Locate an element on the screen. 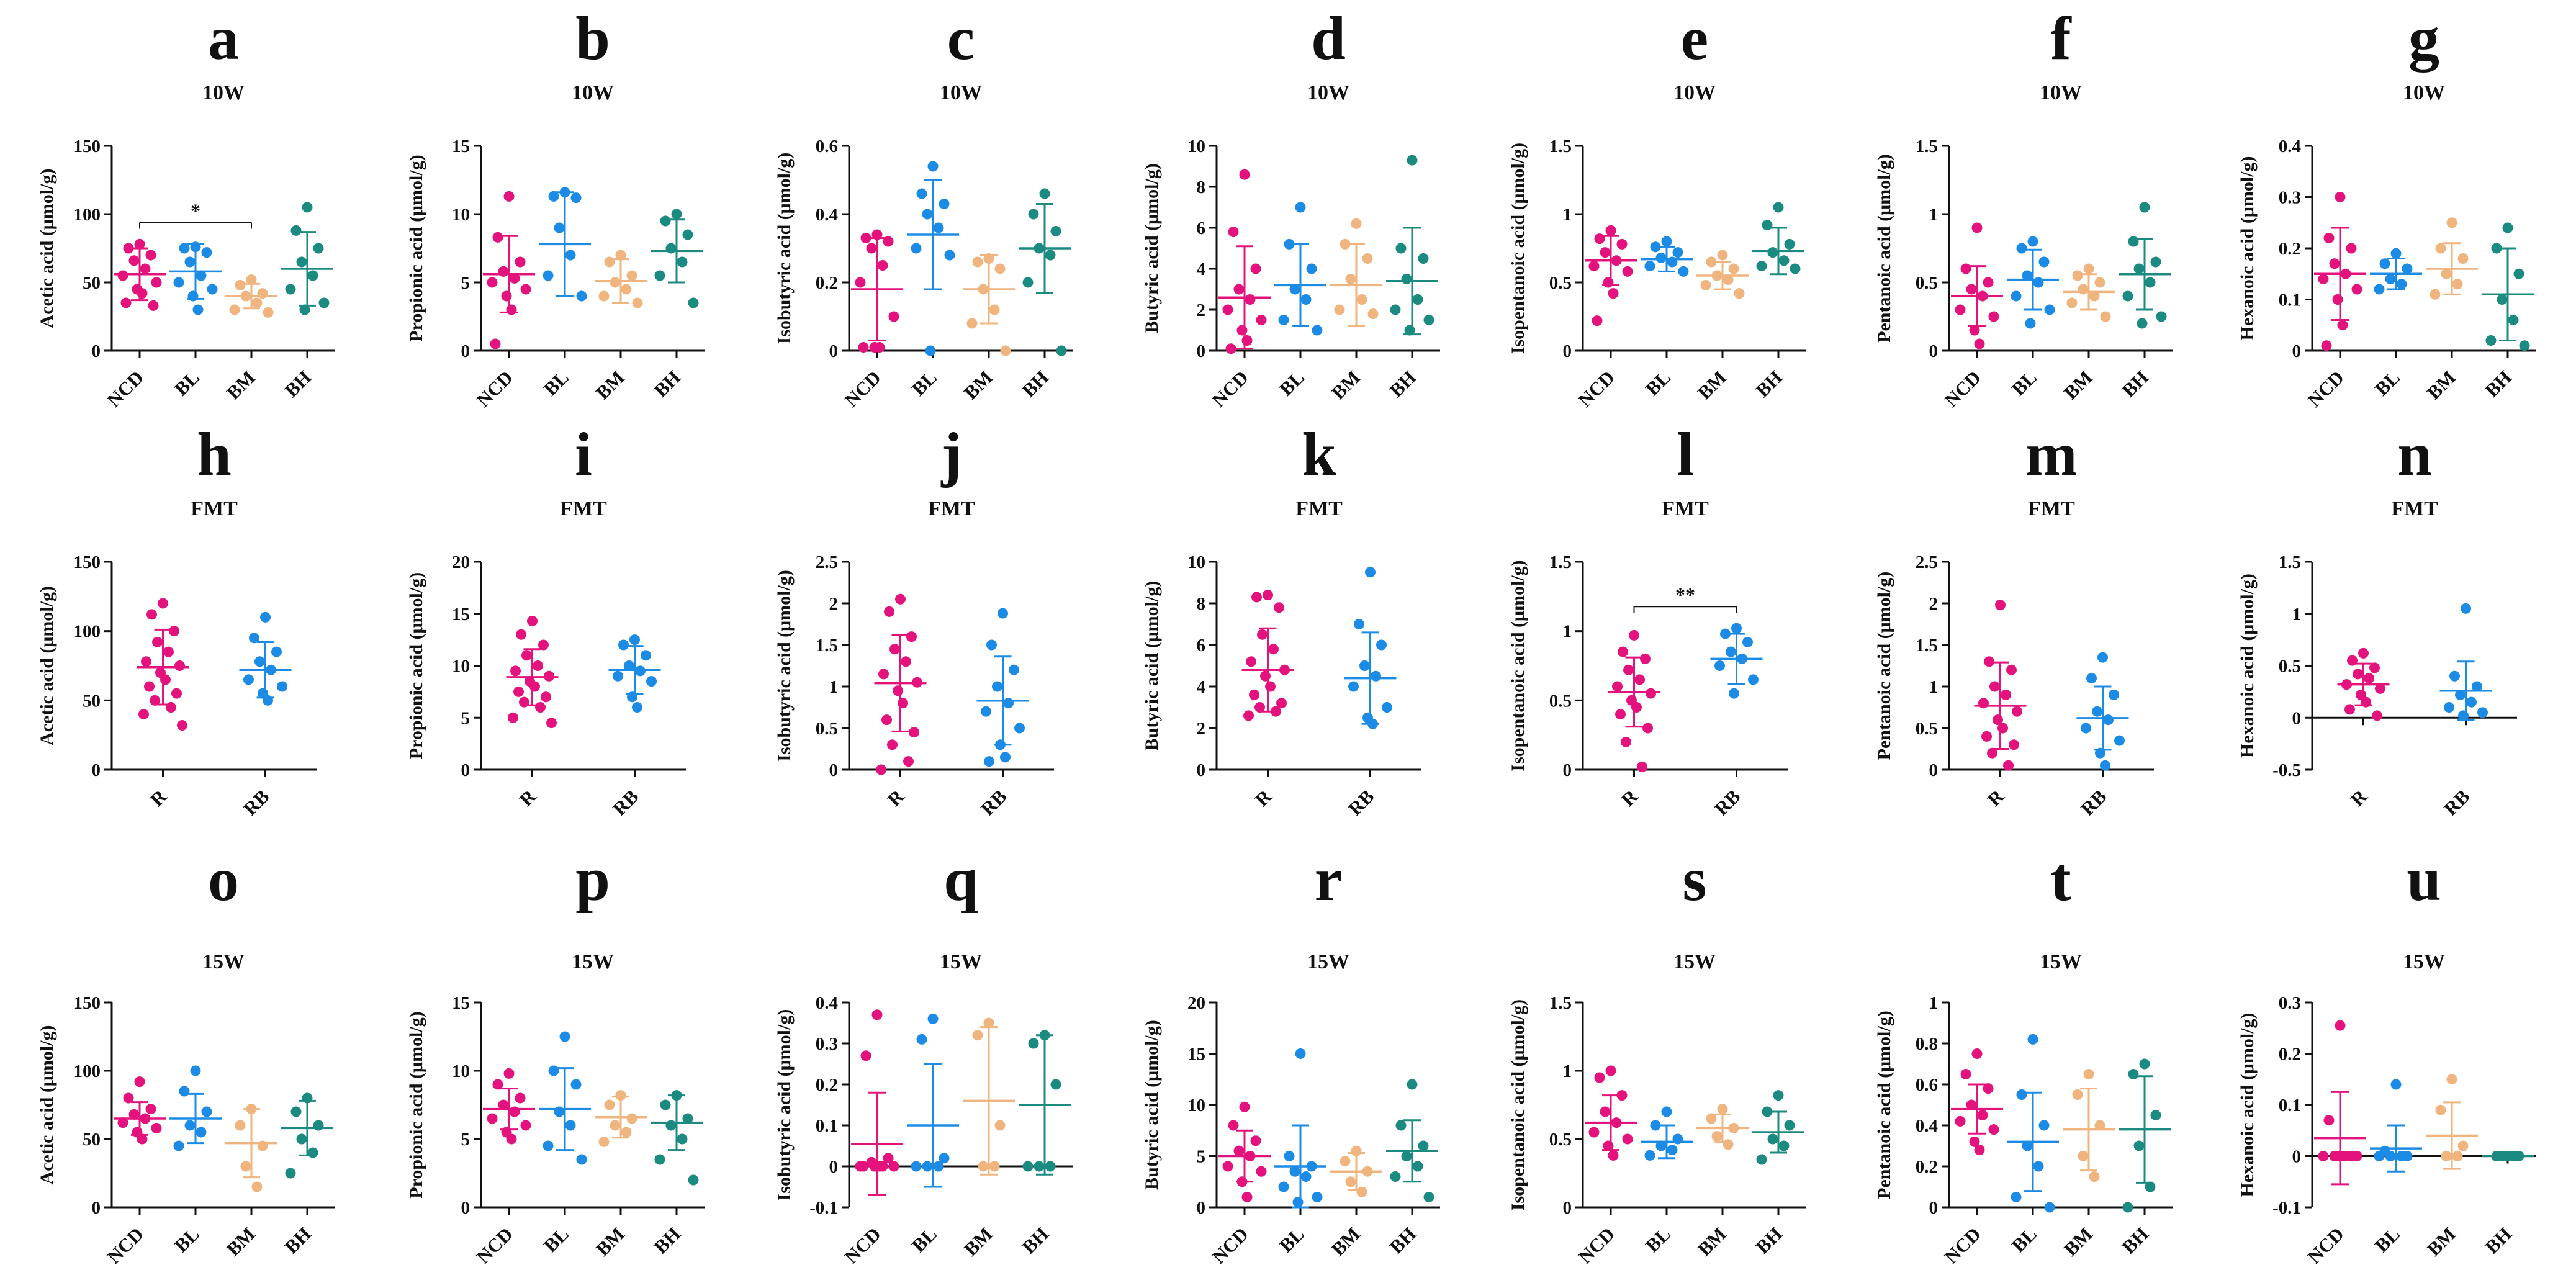  x-category-label: NCD is located at coordinates (1596, 388).